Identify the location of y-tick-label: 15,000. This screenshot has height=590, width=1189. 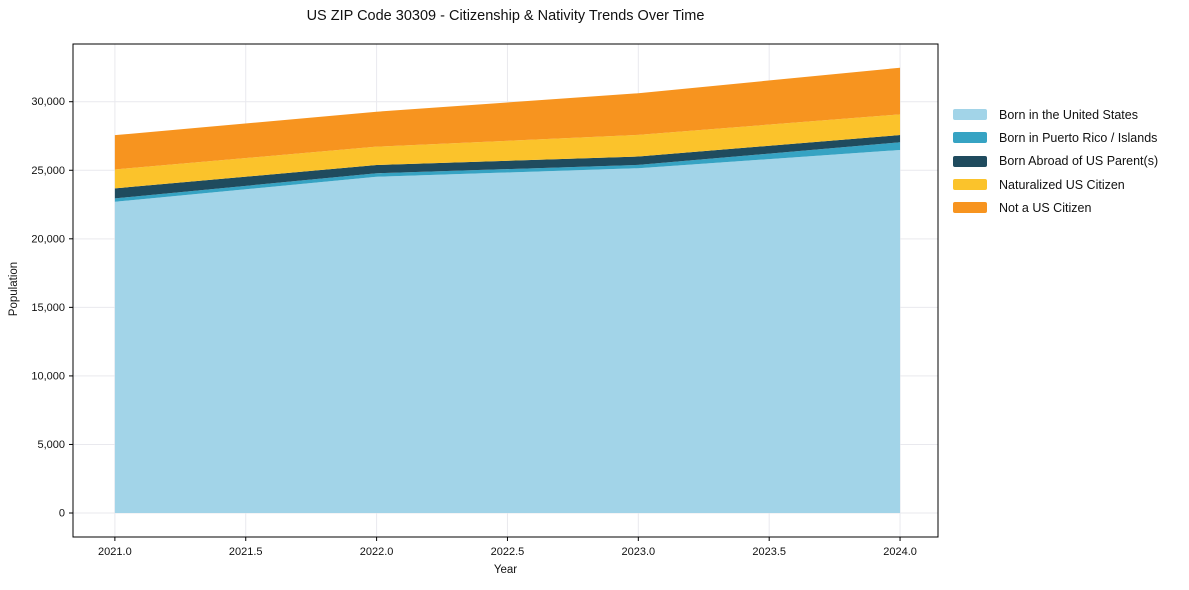
(48, 308).